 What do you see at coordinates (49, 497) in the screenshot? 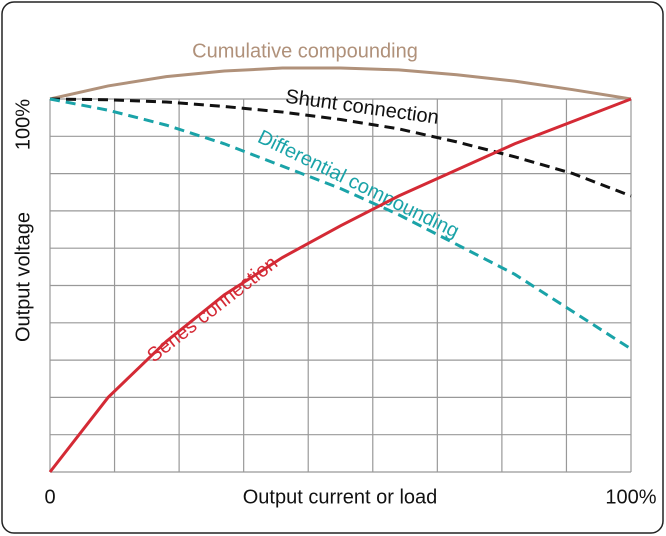
I see `x-tick-label: 0` at bounding box center [49, 497].